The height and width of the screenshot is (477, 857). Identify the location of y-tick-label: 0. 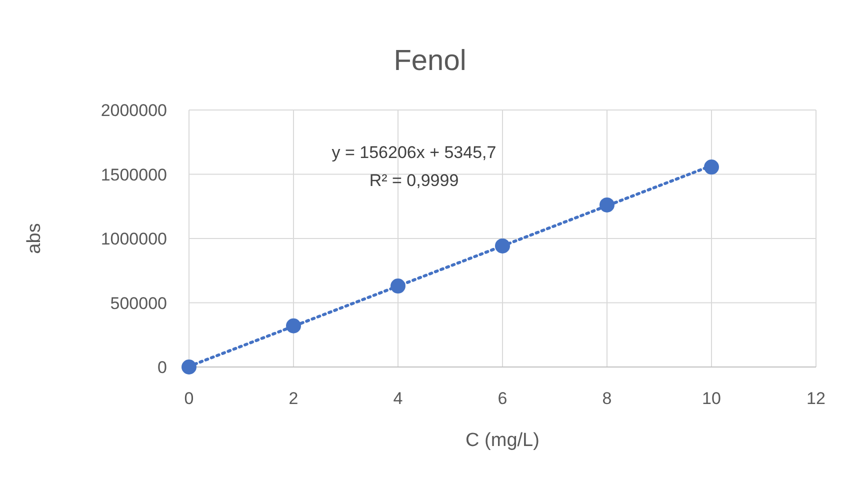
(162, 367).